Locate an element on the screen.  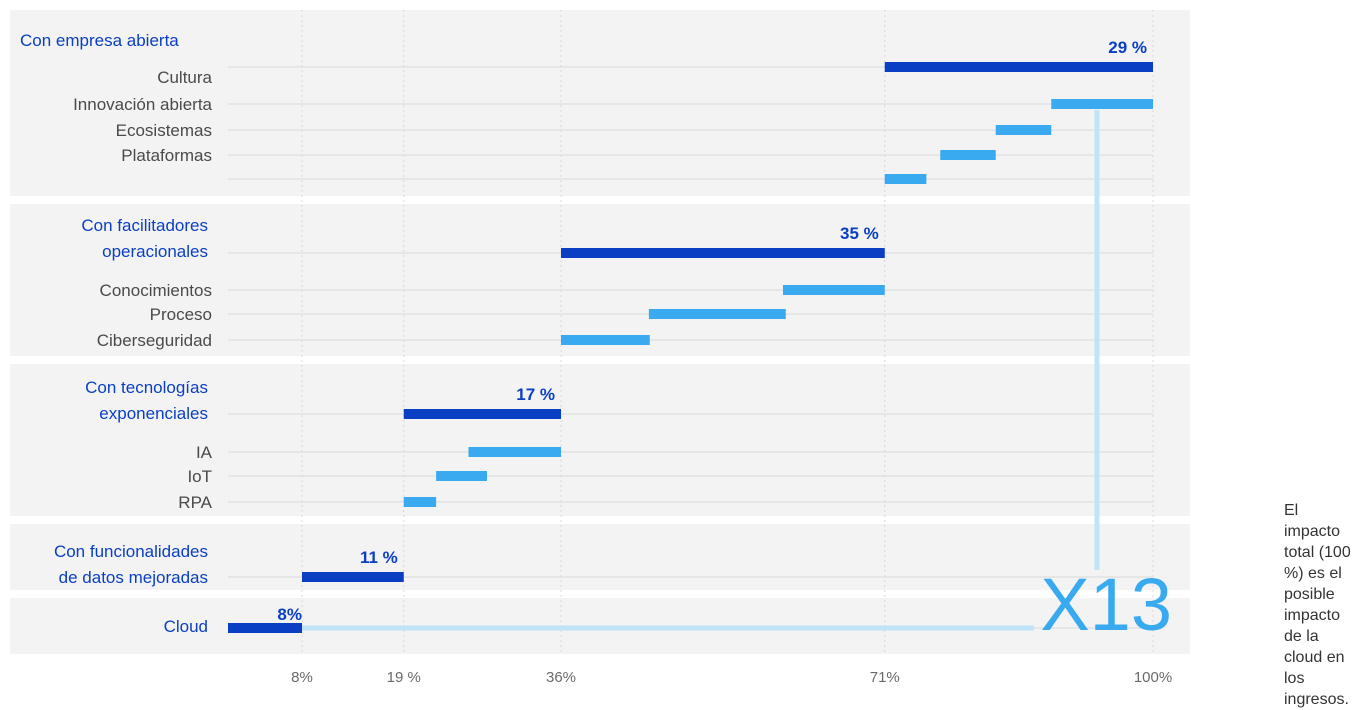
item-label: Innovación abierta is located at coordinates (142, 104).